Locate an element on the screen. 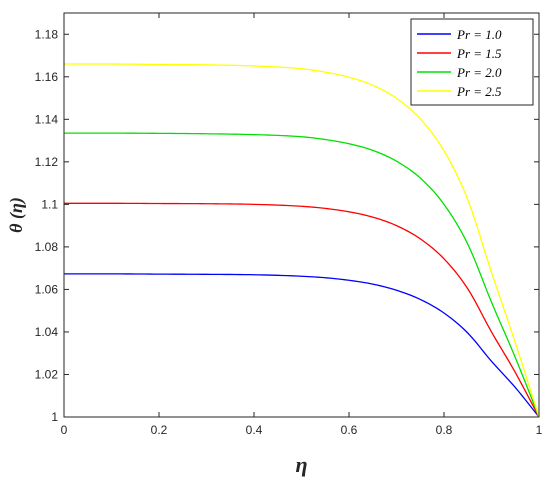 Image resolution: width=550 pixels, height=481 pixels. y-tick-label: 1 is located at coordinates (54, 417).